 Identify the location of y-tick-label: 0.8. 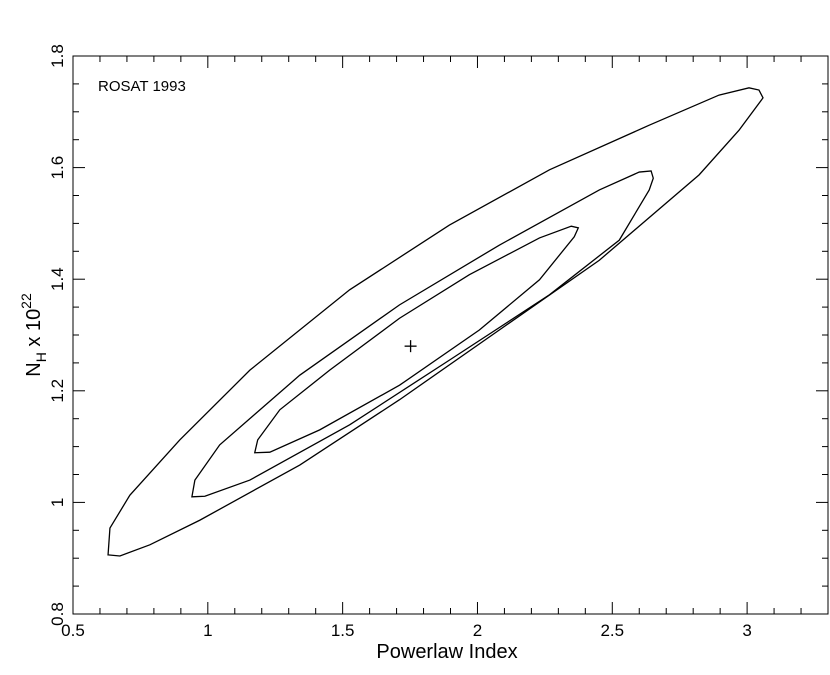
(57, 614).